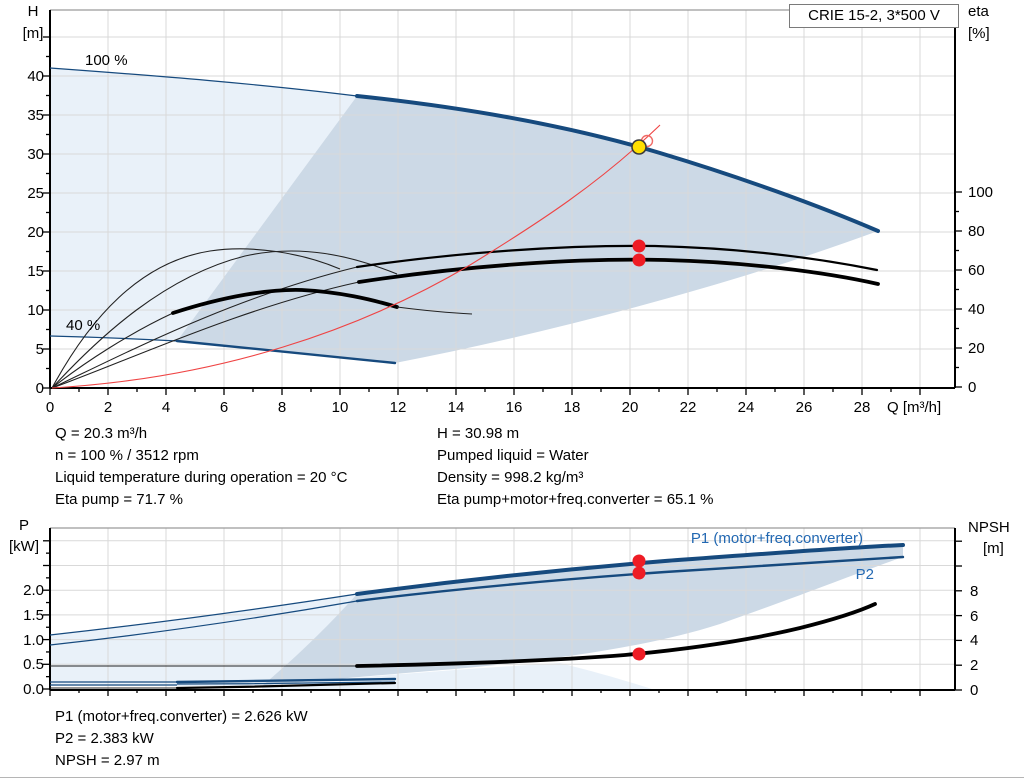  What do you see at coordinates (512, 777) in the screenshot?
I see `window-divider` at bounding box center [512, 777].